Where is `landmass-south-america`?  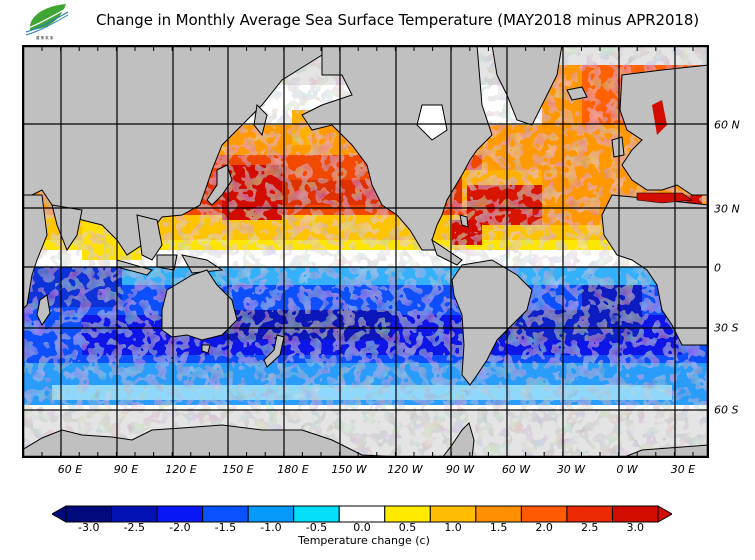 landmass-south-america is located at coordinates (492, 322).